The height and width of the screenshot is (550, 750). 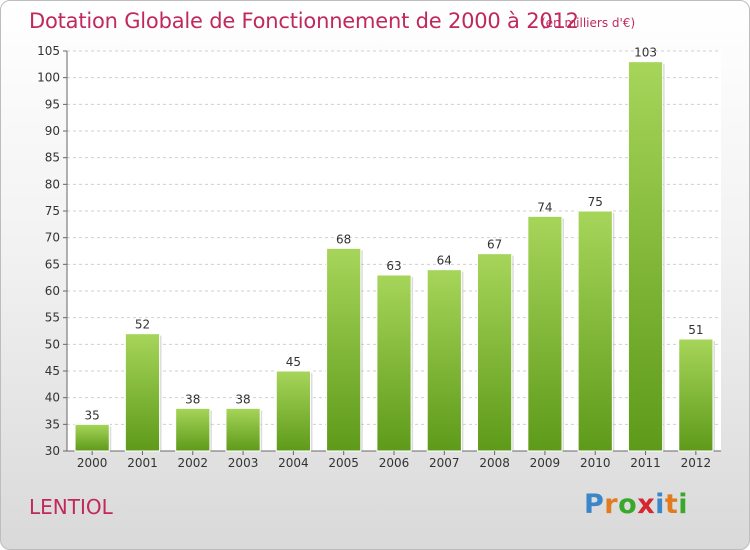 What do you see at coordinates (595, 463) in the screenshot?
I see `x-tick-label: 2010` at bounding box center [595, 463].